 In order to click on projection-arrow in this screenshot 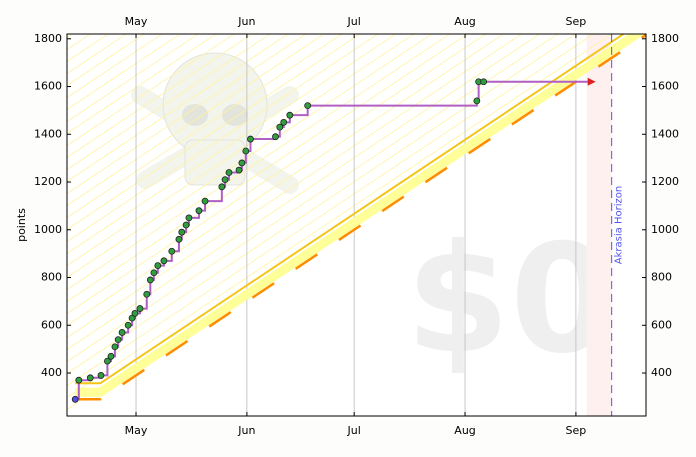, I will do `click(591, 81)`.